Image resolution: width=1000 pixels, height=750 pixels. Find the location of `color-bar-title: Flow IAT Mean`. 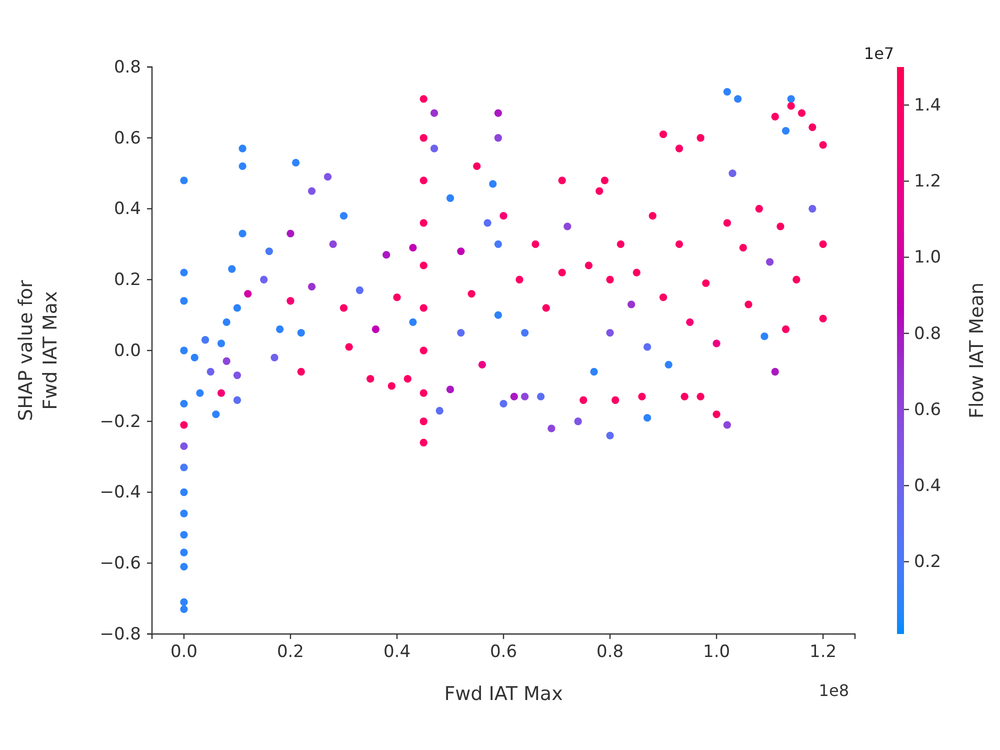

color-bar-title: Flow IAT Mean is located at coordinates (977, 350).